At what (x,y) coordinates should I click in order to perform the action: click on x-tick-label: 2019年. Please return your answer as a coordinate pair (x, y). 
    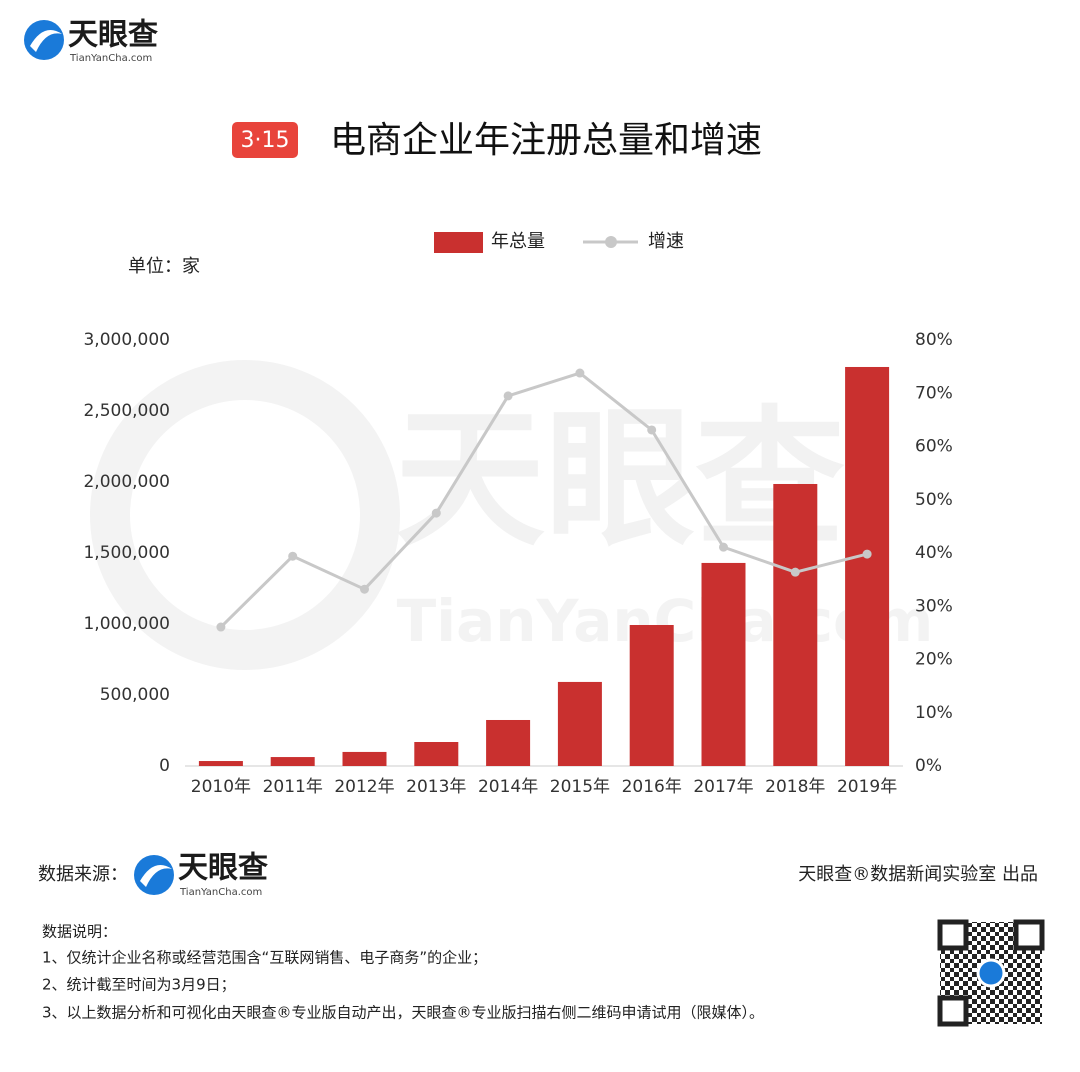
    Looking at the image, I should click on (867, 787).